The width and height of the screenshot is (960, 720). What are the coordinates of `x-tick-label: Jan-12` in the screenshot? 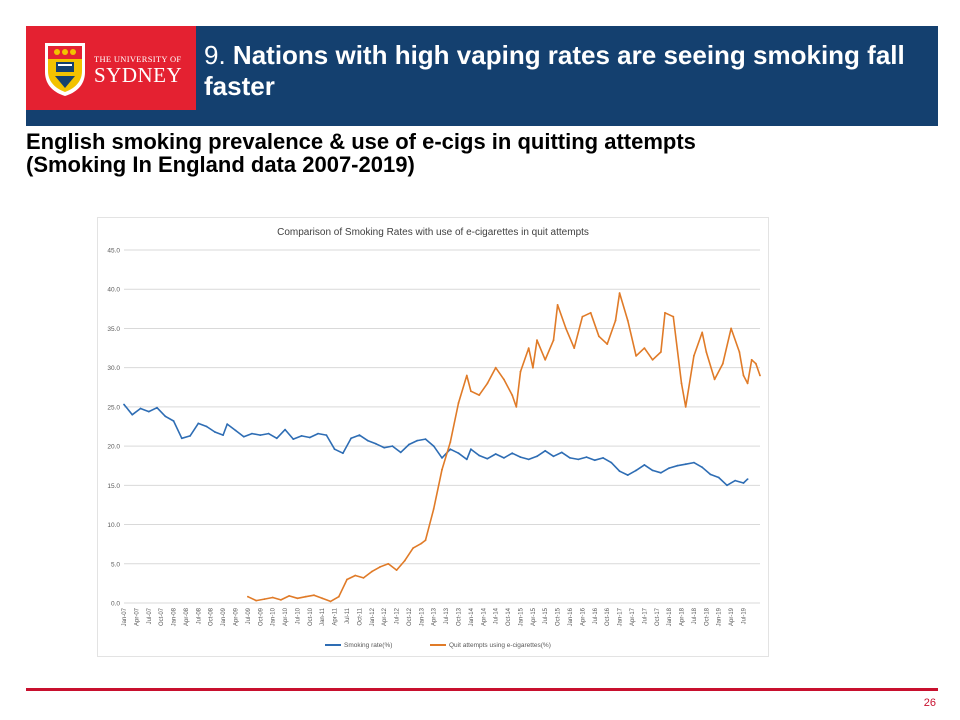 It's located at (373, 616).